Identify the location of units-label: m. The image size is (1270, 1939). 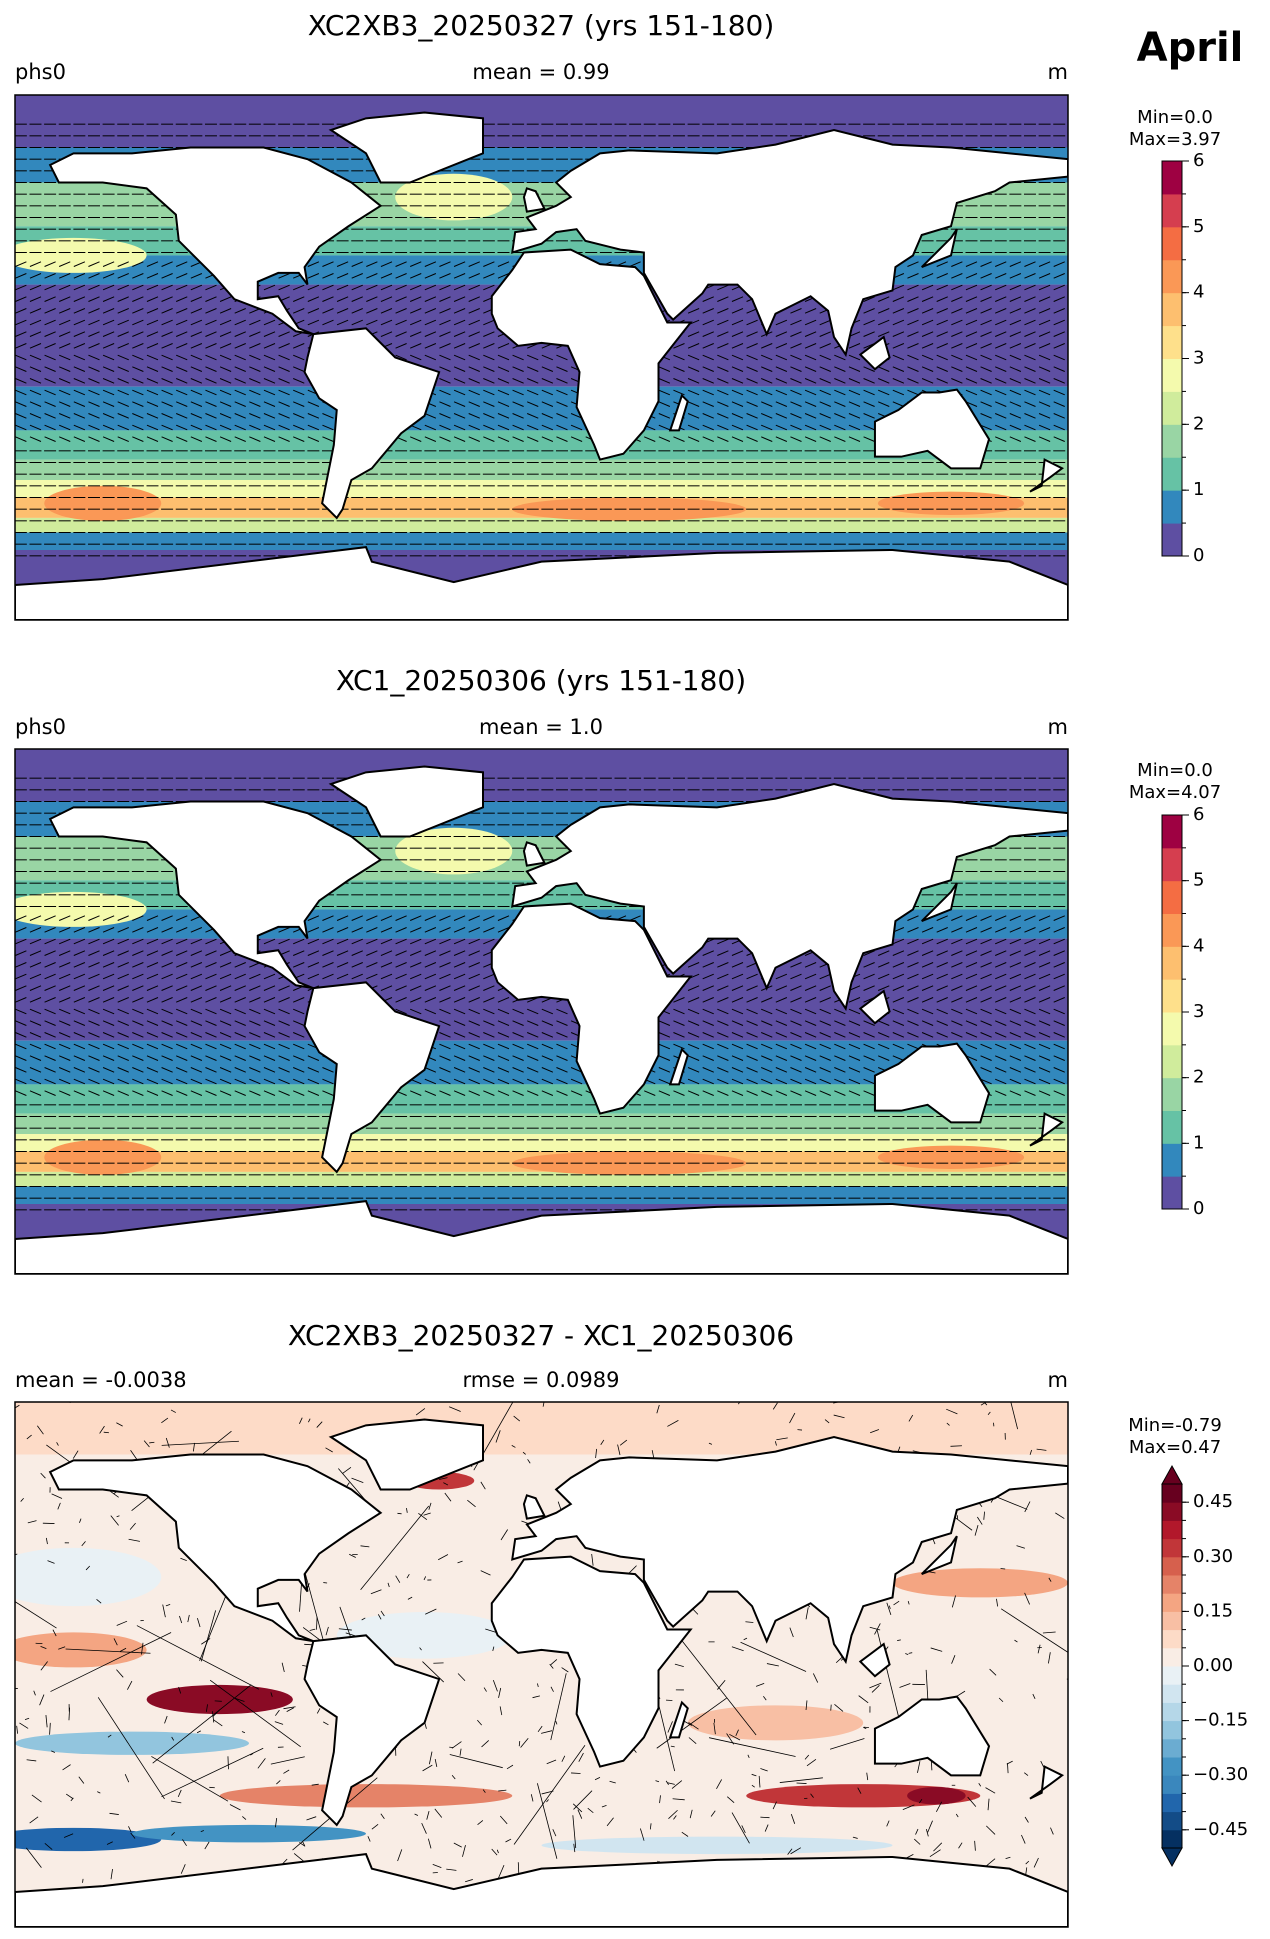
(1058, 72).